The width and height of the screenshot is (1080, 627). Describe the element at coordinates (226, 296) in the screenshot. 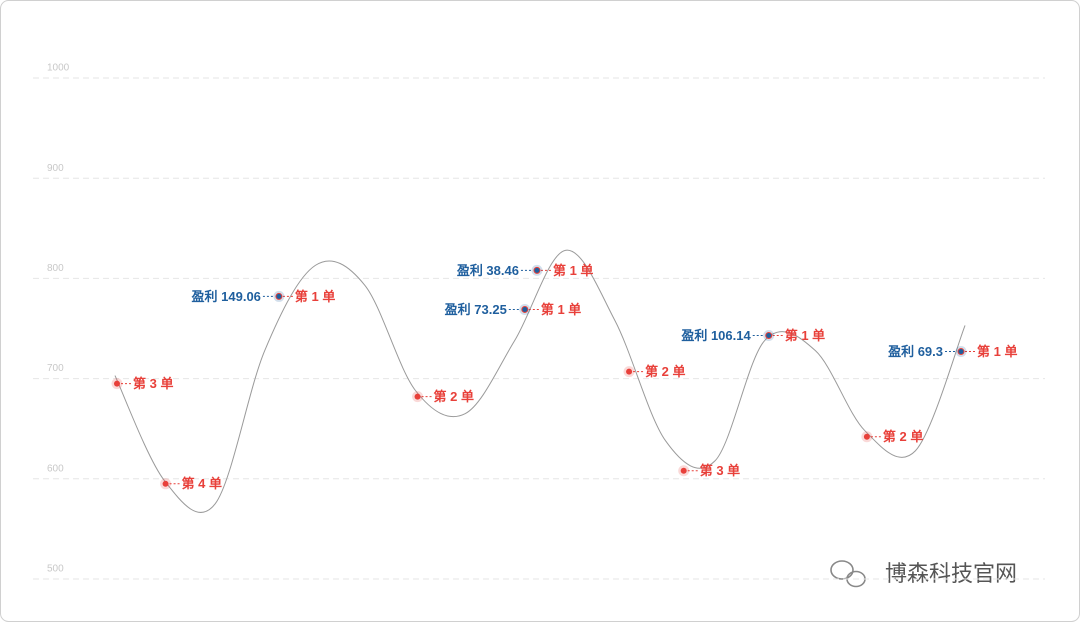

I see `profit-label: 盈利 149.06` at that location.